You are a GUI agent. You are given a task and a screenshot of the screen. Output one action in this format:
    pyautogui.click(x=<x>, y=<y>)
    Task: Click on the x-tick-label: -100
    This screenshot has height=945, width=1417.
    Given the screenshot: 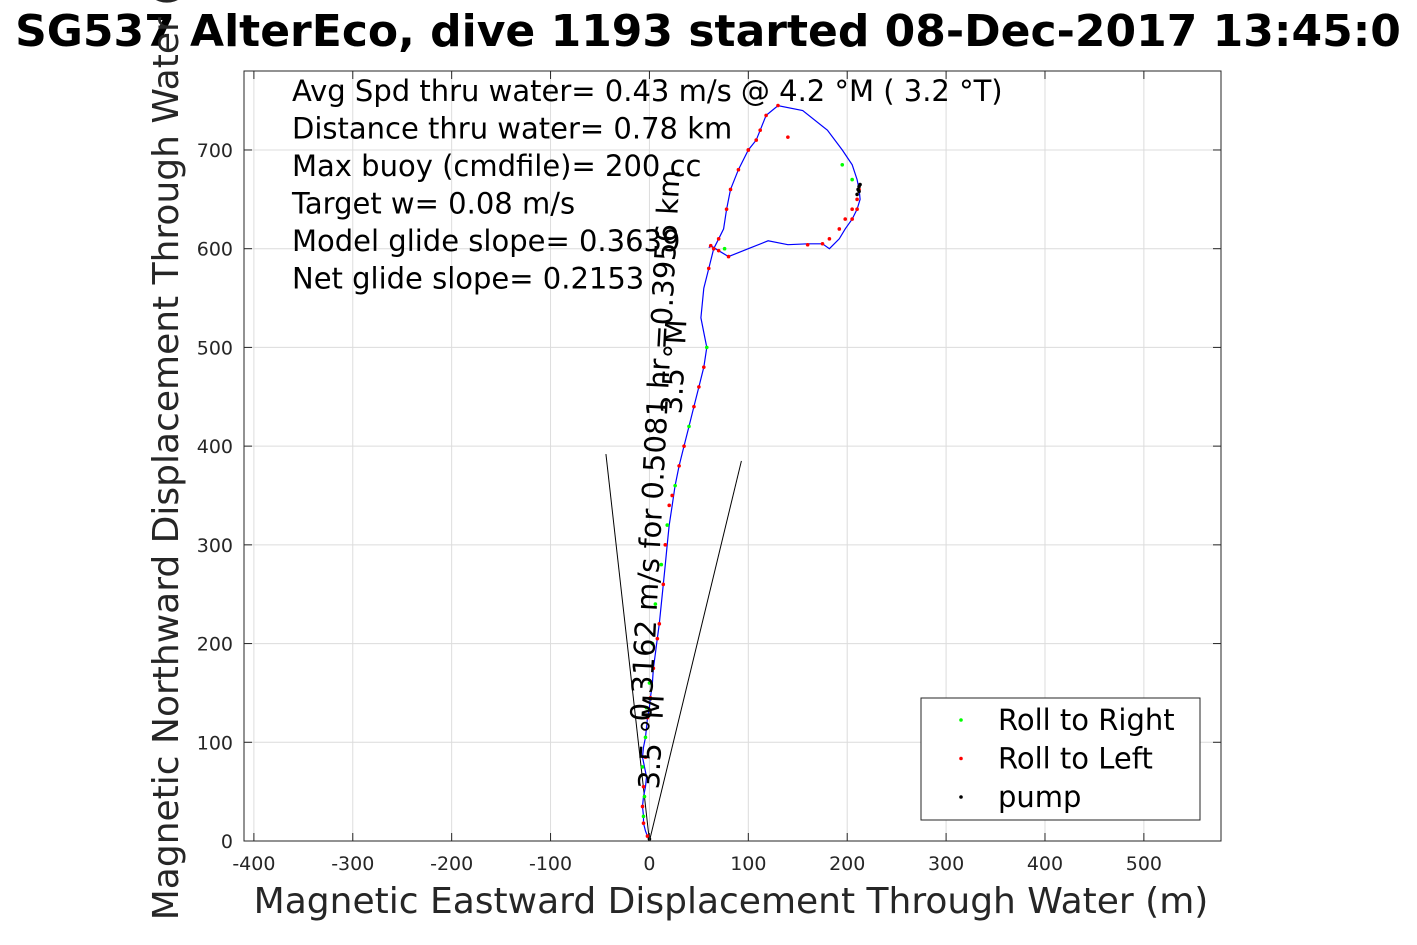 What is the action you would take?
    pyautogui.click(x=550, y=864)
    